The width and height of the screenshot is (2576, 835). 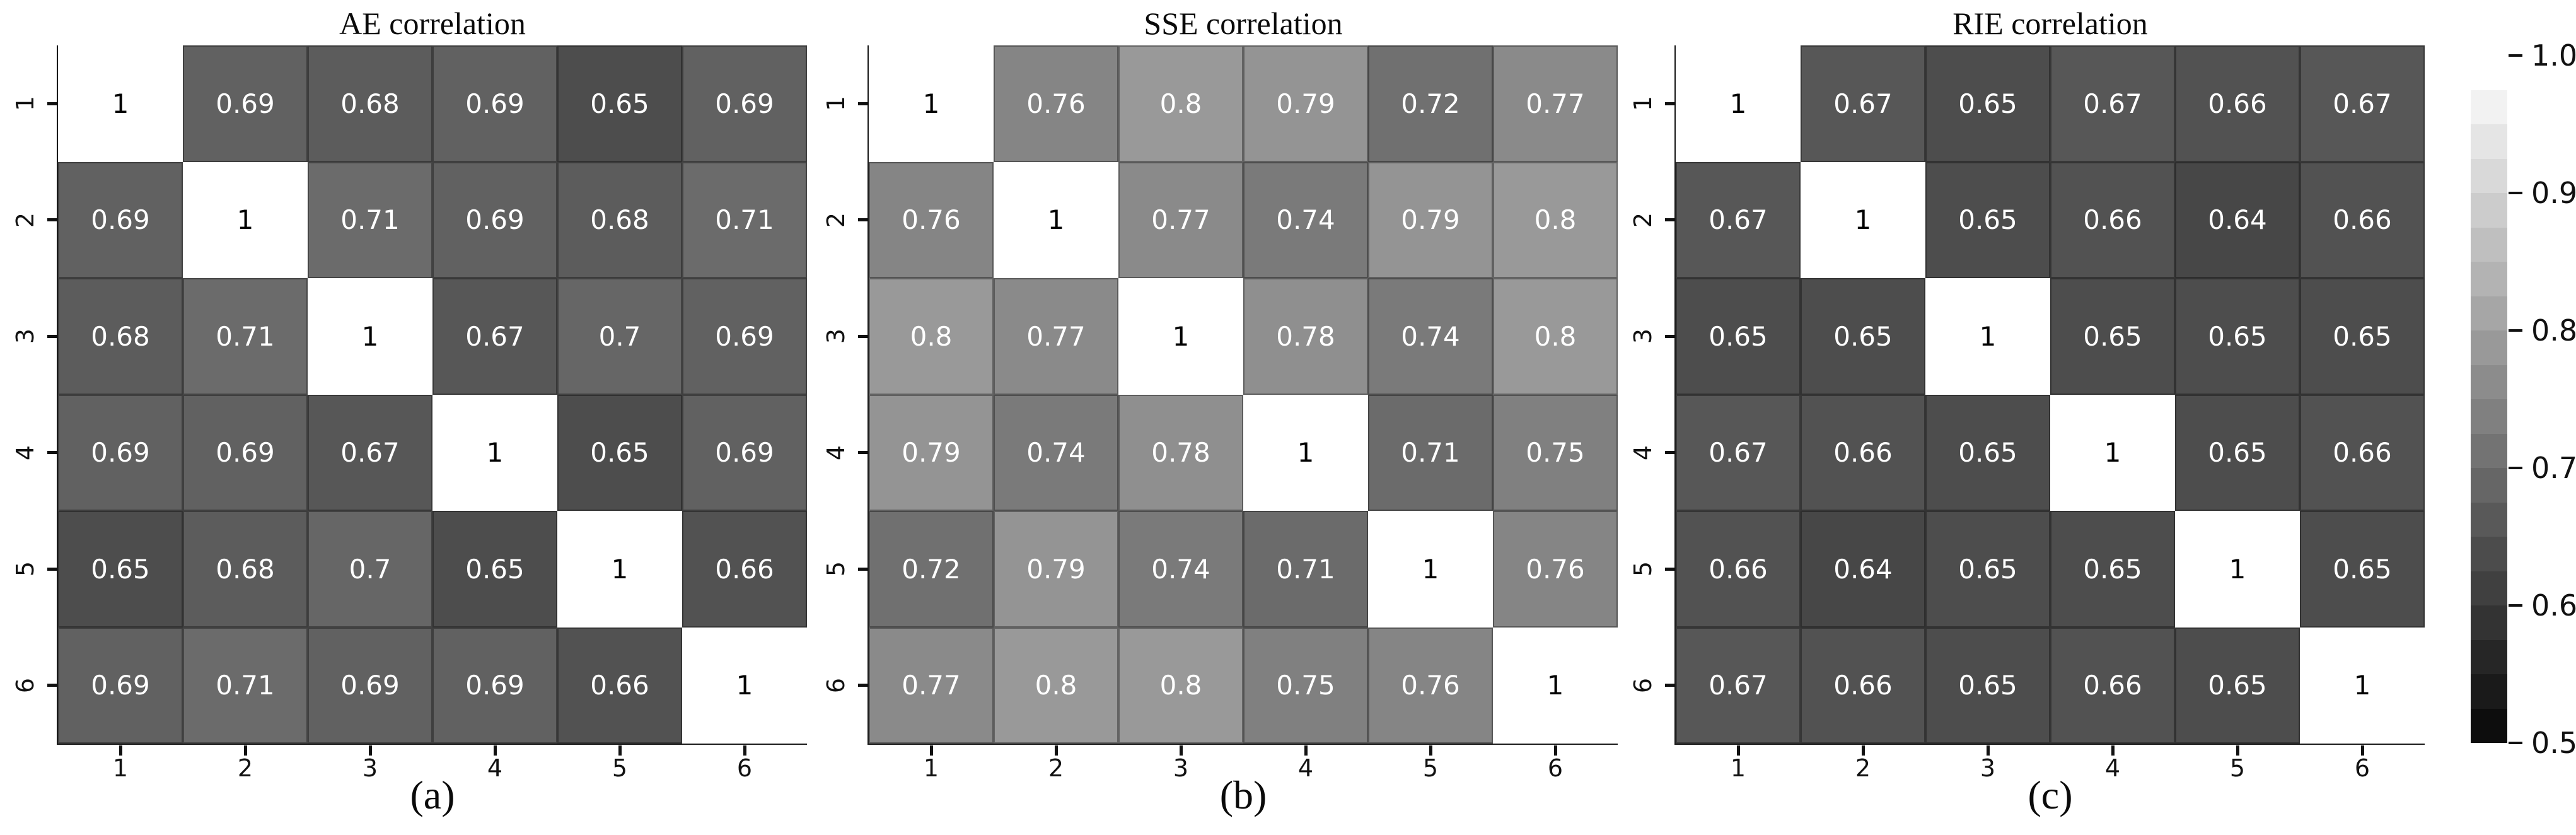 What do you see at coordinates (1555, 453) in the screenshot?
I see `heatmap-cell: 0.75` at bounding box center [1555, 453].